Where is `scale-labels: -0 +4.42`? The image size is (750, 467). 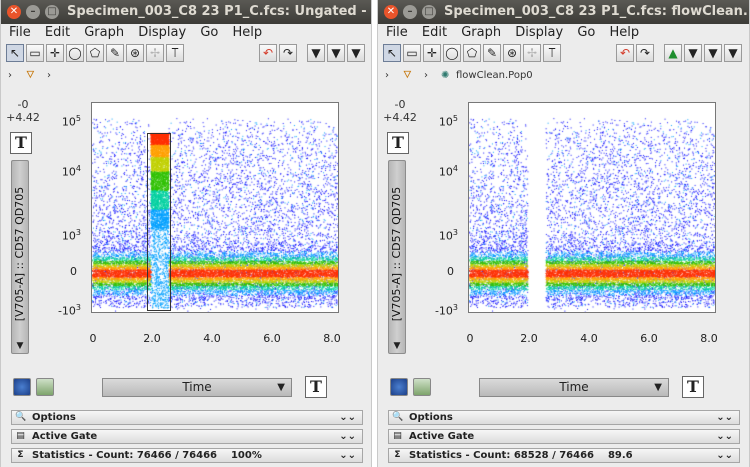
scale-labels: -0 +4.42 is located at coordinates (400, 111).